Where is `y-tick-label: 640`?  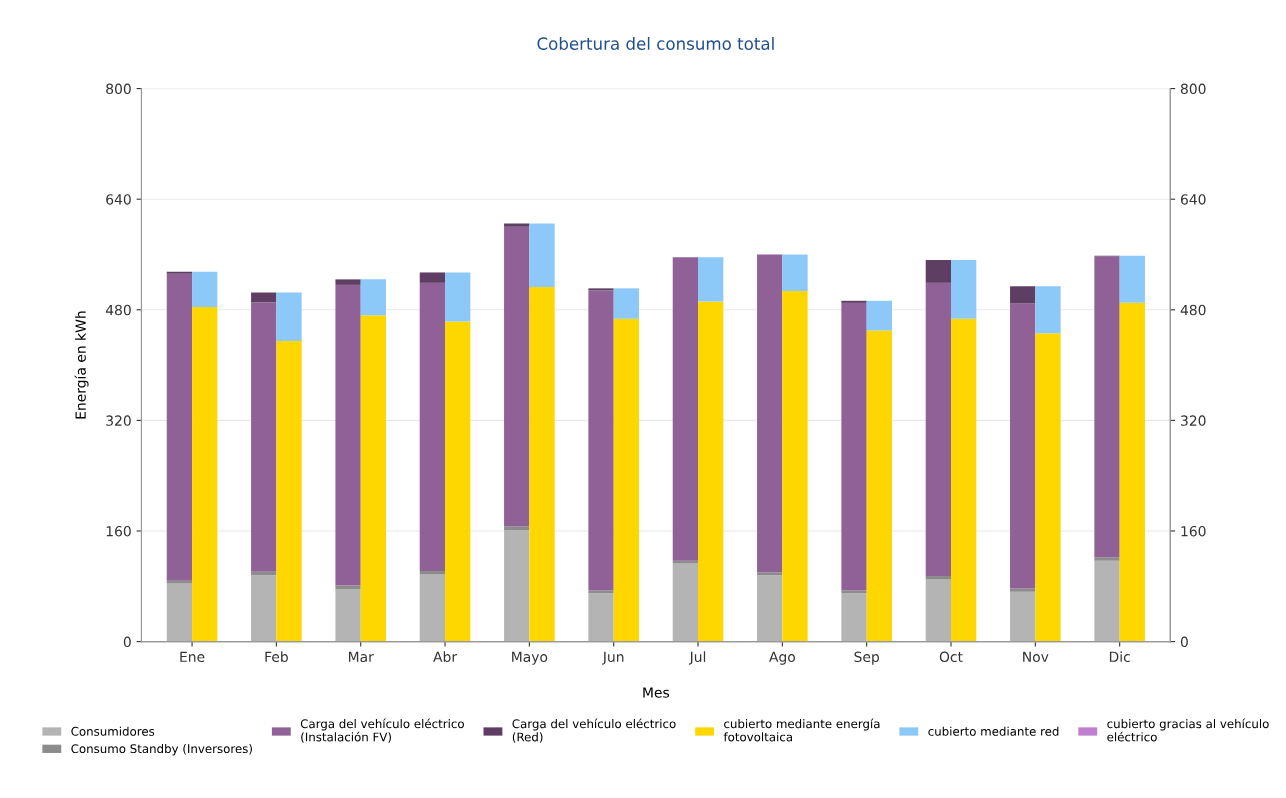
y-tick-label: 640 is located at coordinates (118, 199).